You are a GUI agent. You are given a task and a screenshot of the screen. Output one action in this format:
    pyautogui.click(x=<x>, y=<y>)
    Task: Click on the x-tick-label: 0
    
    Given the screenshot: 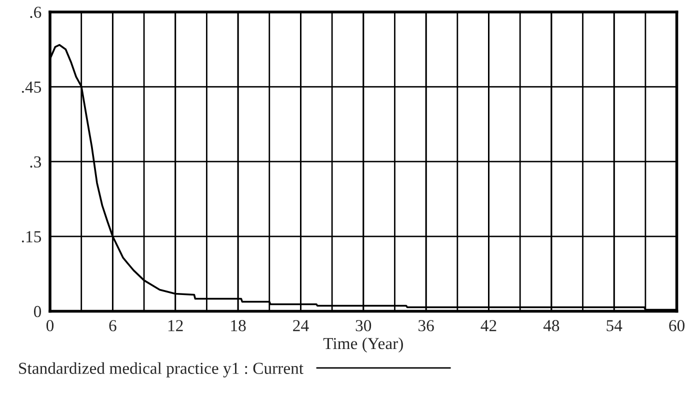 What is the action you would take?
    pyautogui.click(x=50, y=326)
    